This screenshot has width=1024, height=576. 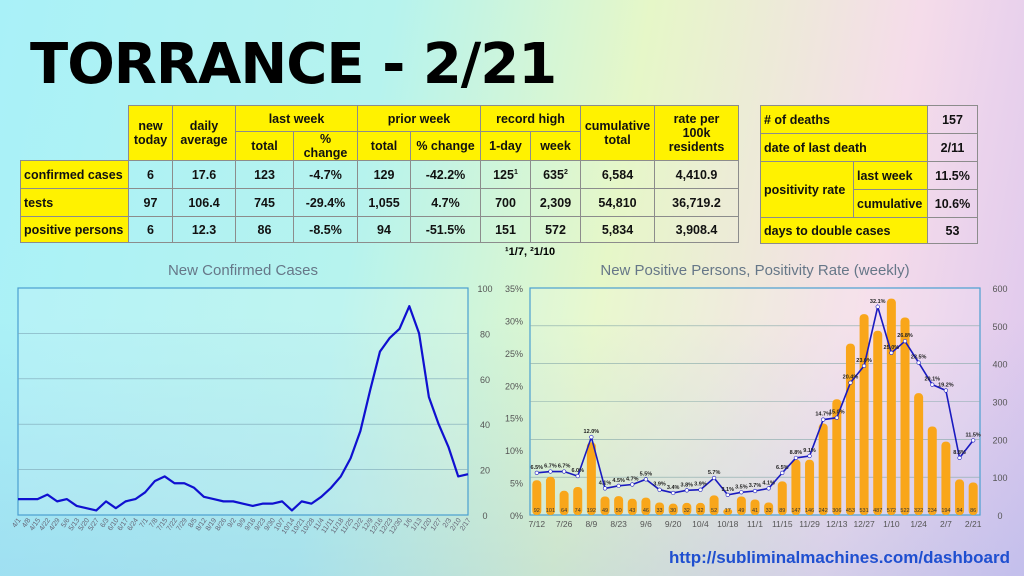 I want to click on x-tick-label: 10/18, so click(x=728, y=524).